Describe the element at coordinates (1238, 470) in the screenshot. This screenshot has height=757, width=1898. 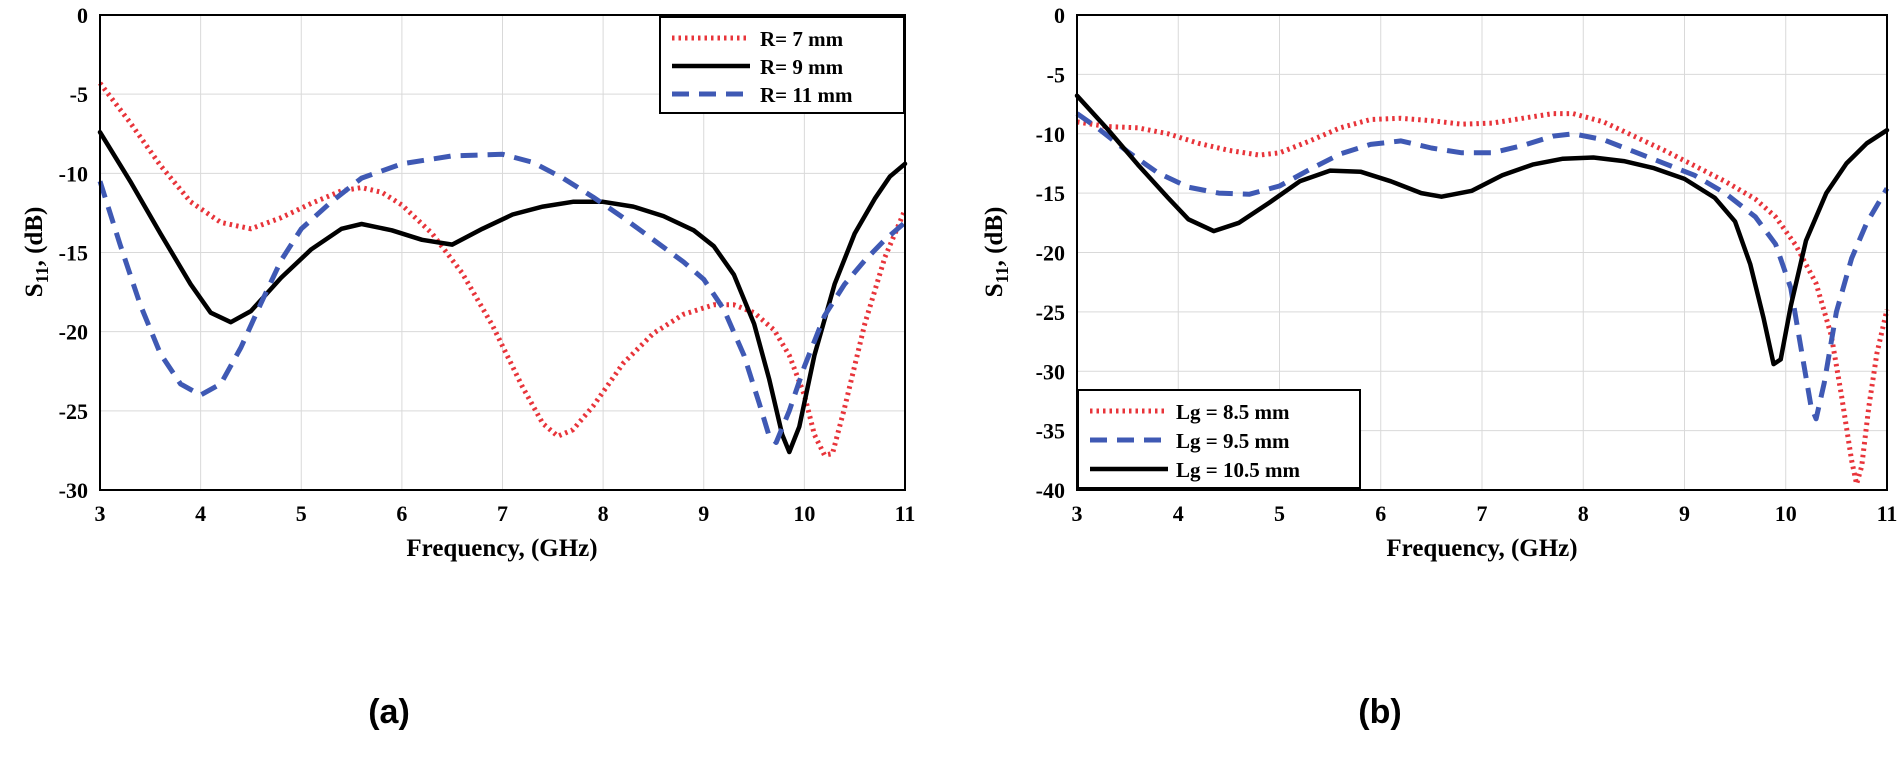
I see `chart-b-legend-label-lg105: Lg = 10.5 mm` at that location.